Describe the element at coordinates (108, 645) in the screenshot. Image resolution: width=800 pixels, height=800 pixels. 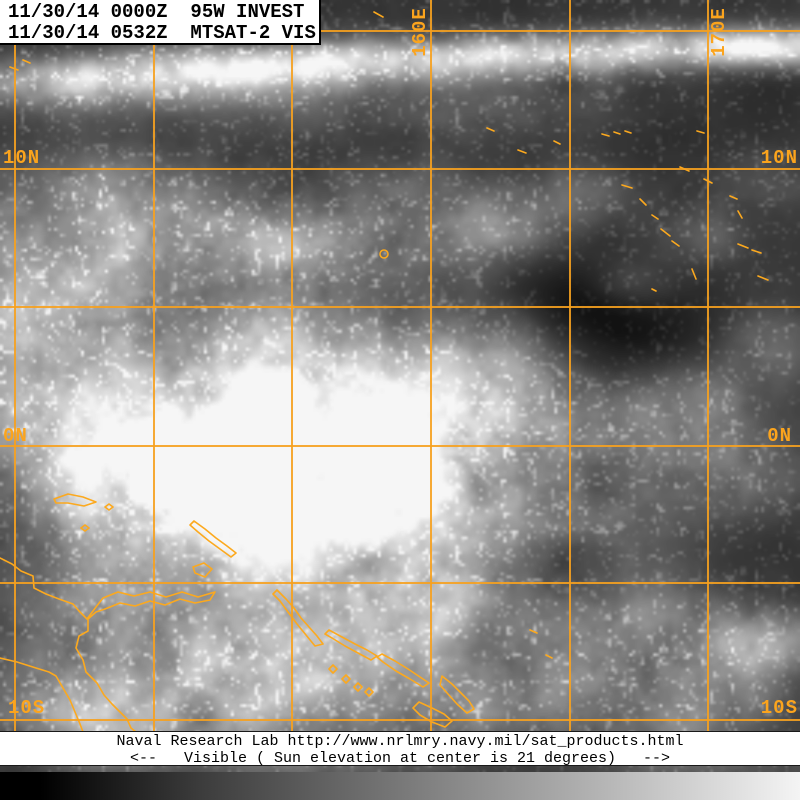
I see `coastline-new-guinea` at that location.